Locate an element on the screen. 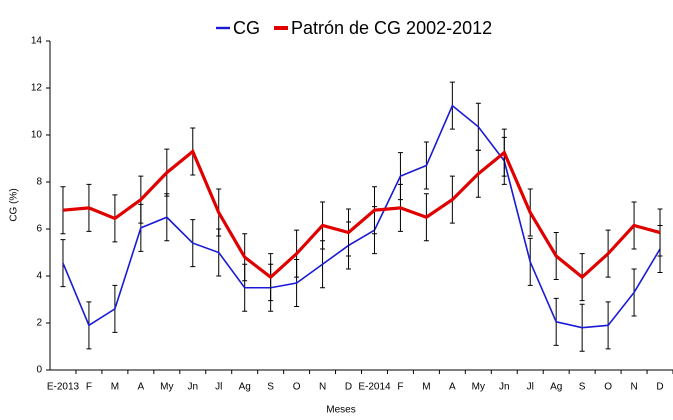 This screenshot has width=673, height=420. y-tick-label: 12 is located at coordinates (37, 88).